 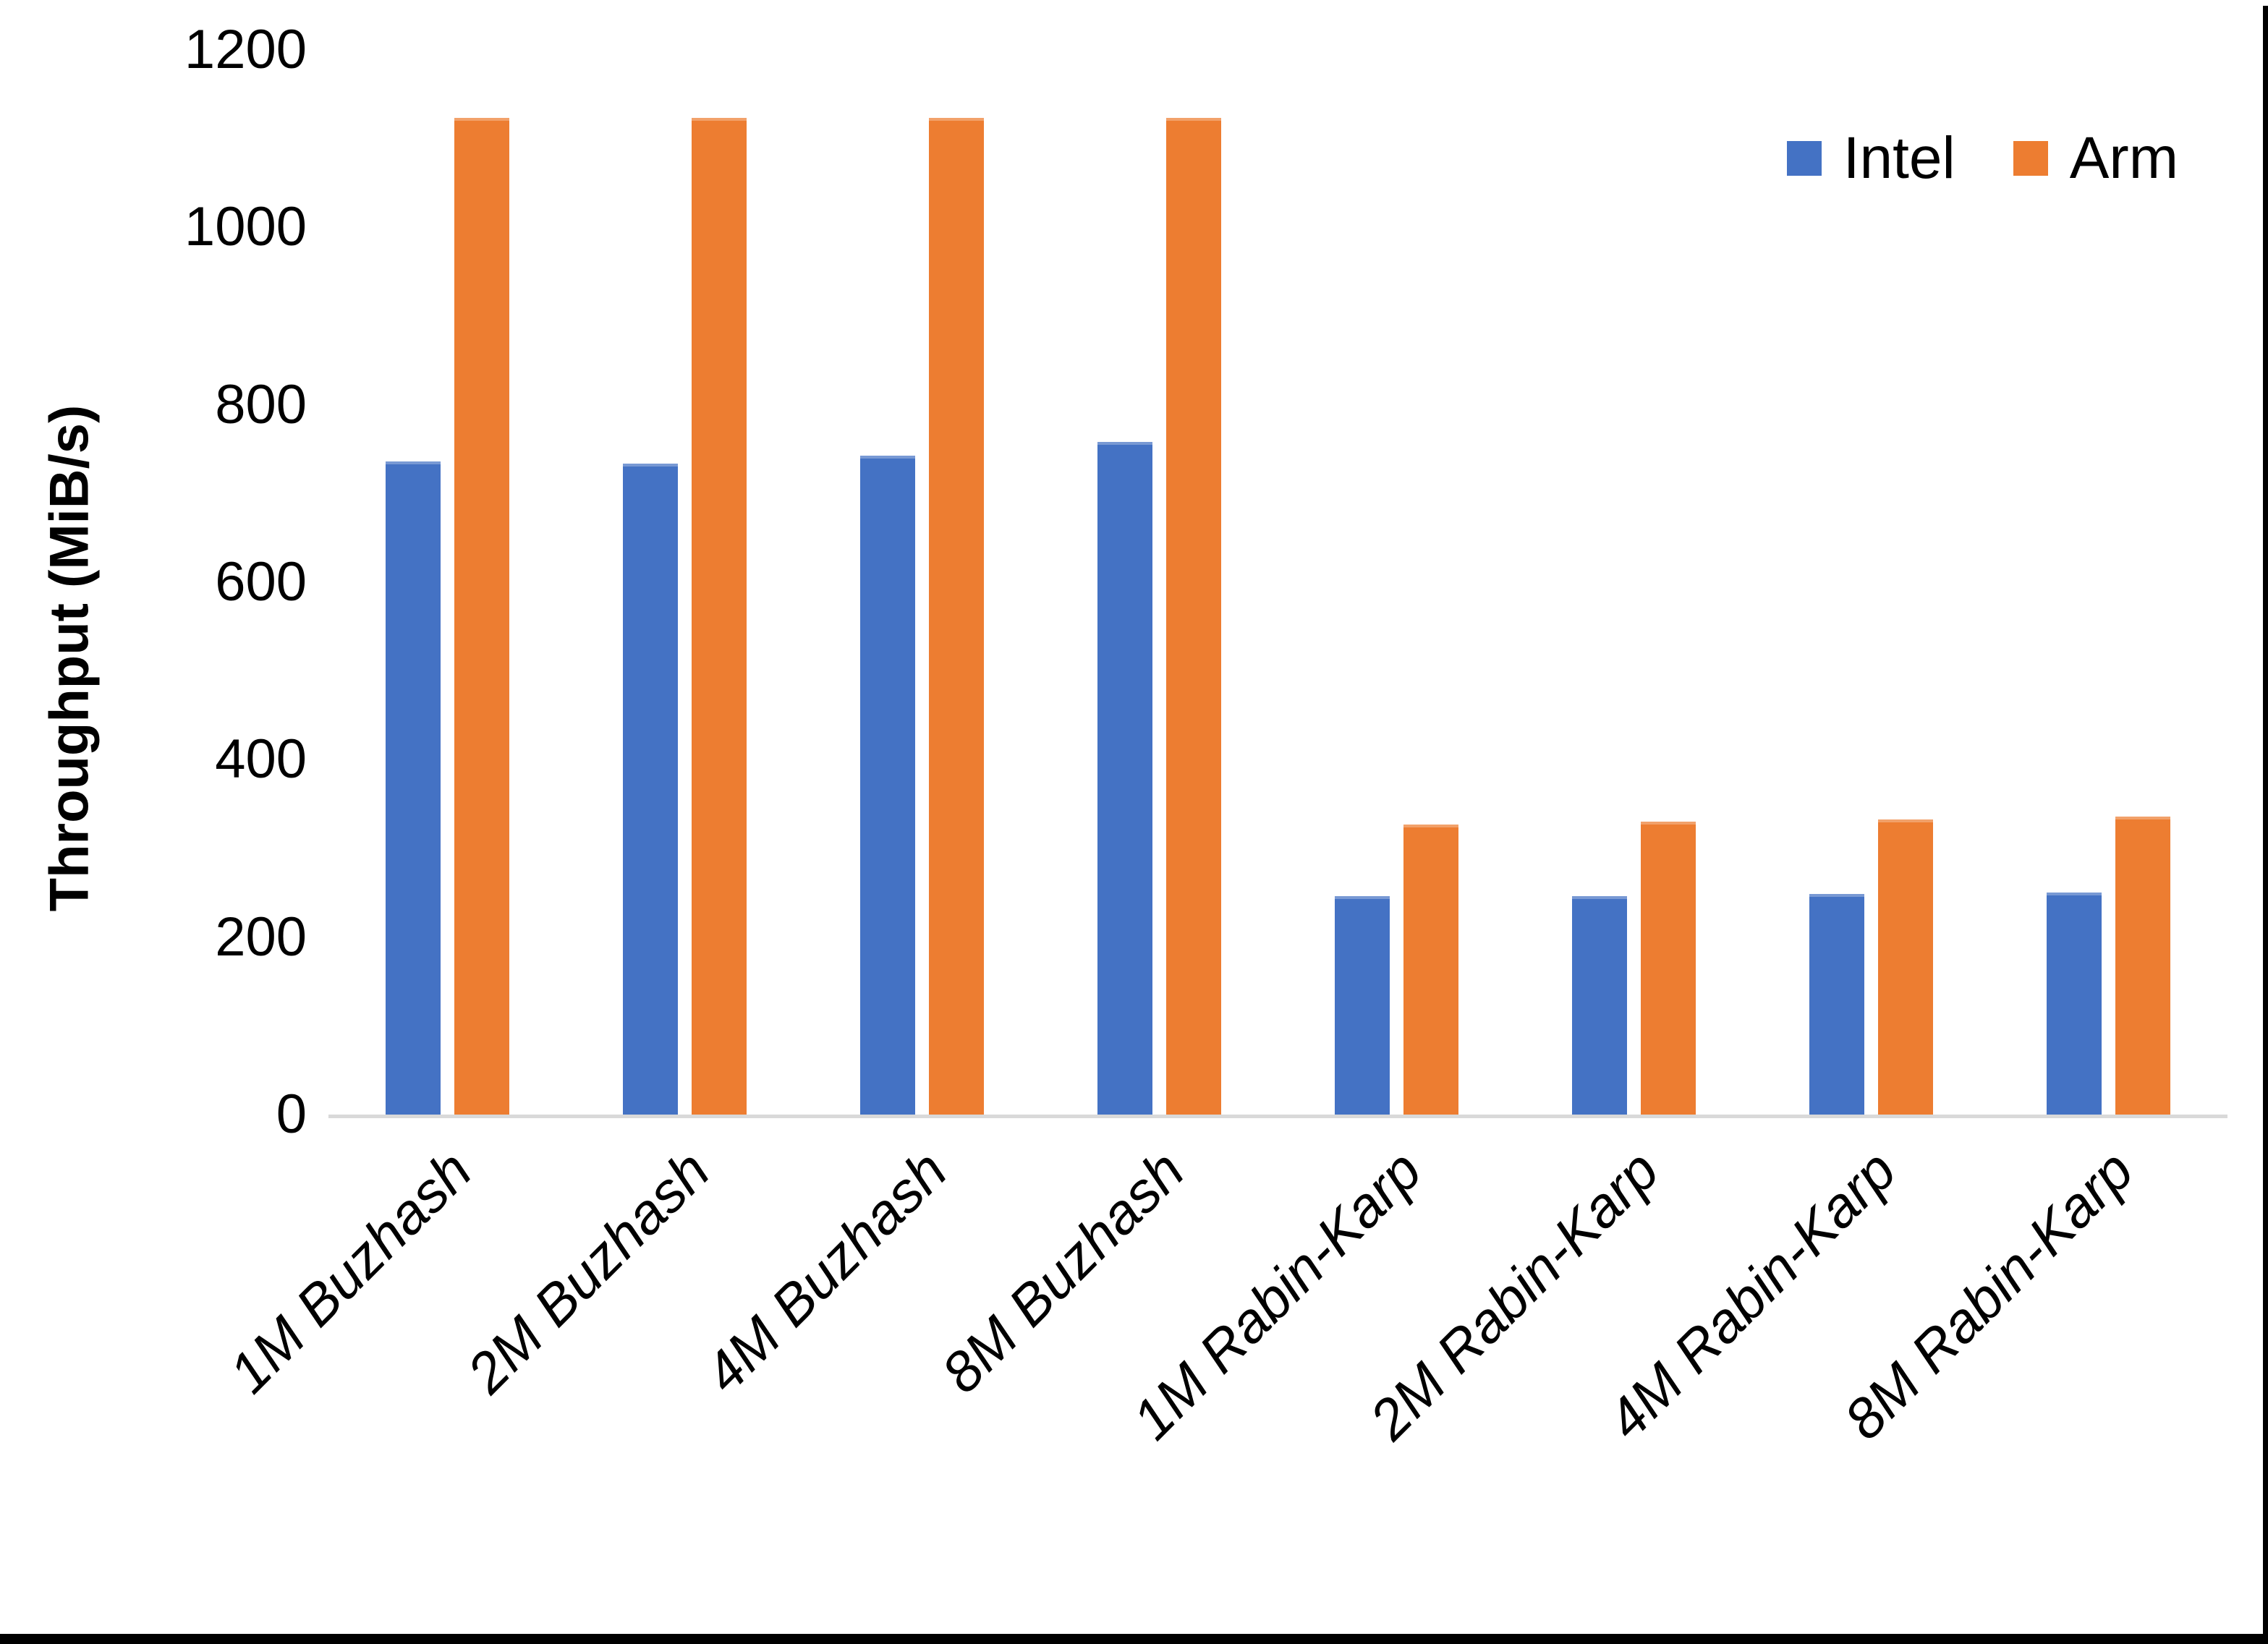 I want to click on bar-arm-2m-buzhash, so click(x=719, y=616).